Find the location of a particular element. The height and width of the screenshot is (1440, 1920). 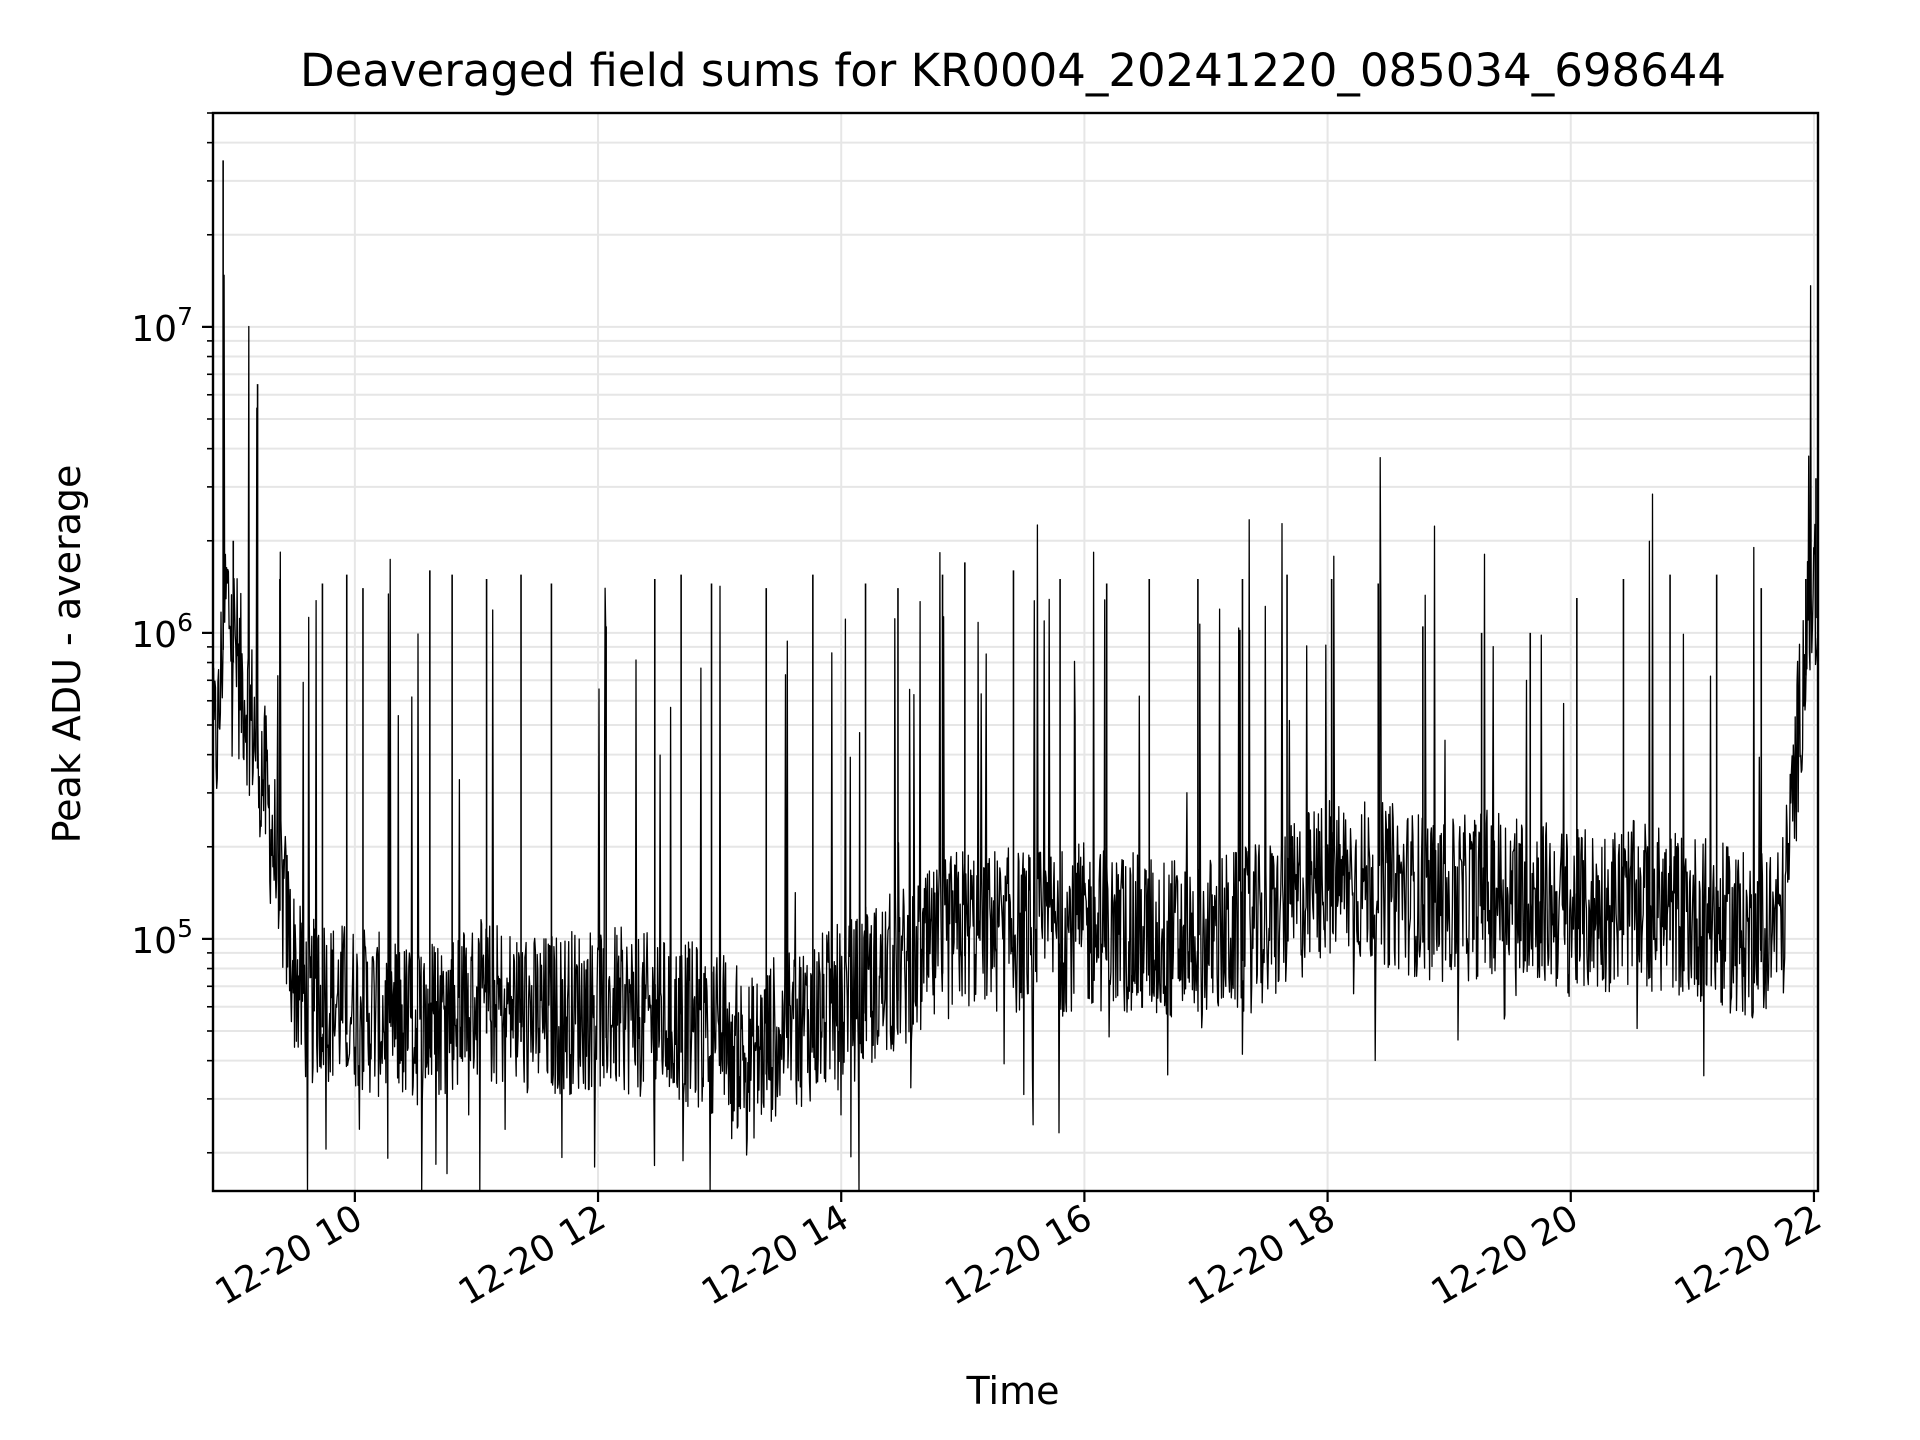

y-tick-label: 10⁷ is located at coordinates (162, 326).